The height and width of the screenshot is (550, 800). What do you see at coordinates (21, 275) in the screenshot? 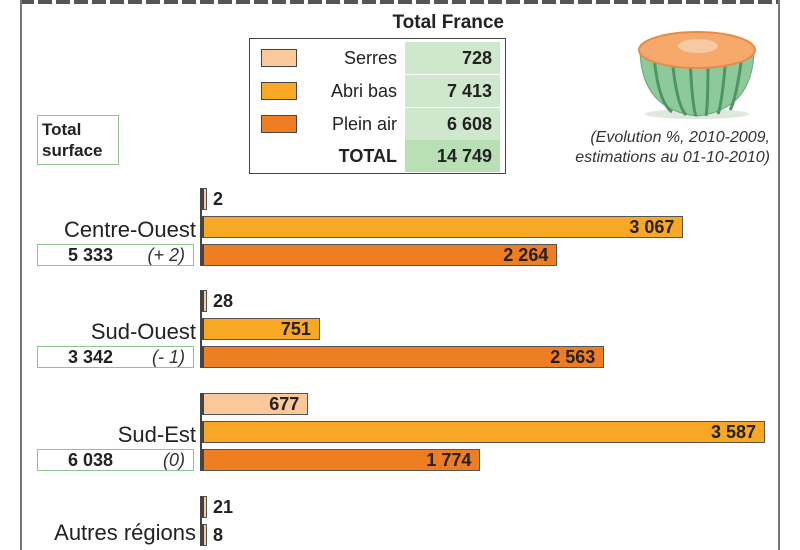
I see `left-frame-rule` at bounding box center [21, 275].